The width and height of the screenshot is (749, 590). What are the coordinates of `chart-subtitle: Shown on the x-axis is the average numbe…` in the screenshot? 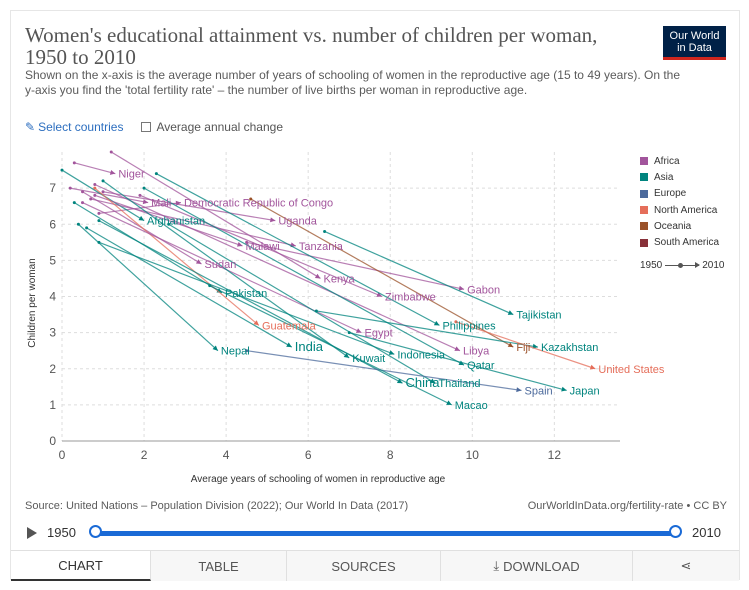 It's located at (353, 82).